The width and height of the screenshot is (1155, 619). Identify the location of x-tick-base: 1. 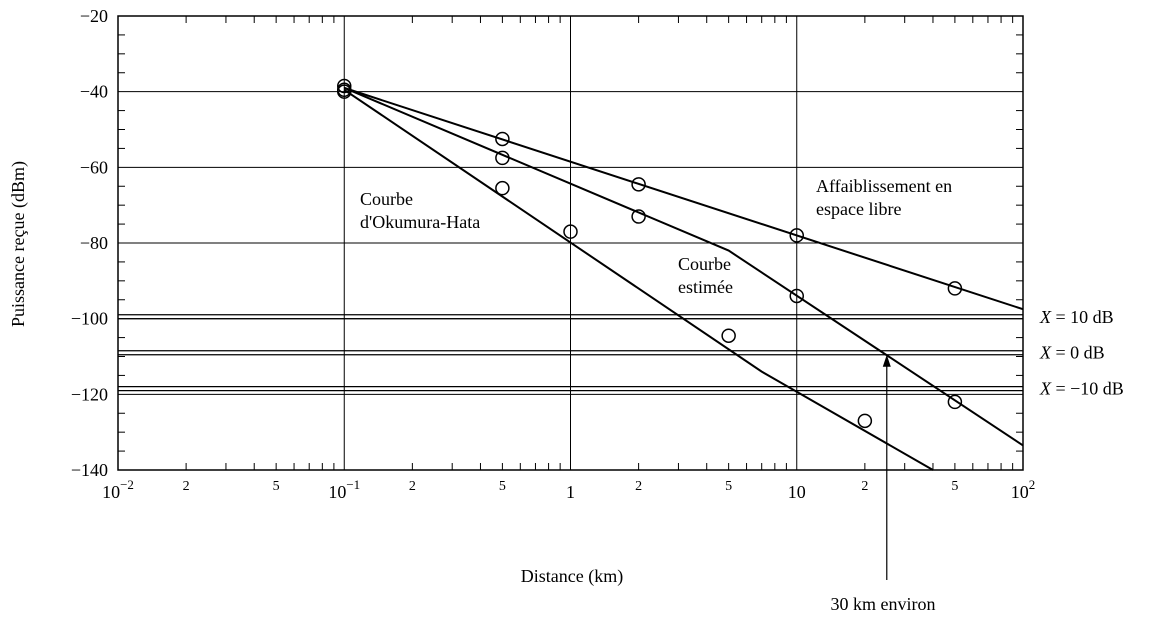
(570, 492).